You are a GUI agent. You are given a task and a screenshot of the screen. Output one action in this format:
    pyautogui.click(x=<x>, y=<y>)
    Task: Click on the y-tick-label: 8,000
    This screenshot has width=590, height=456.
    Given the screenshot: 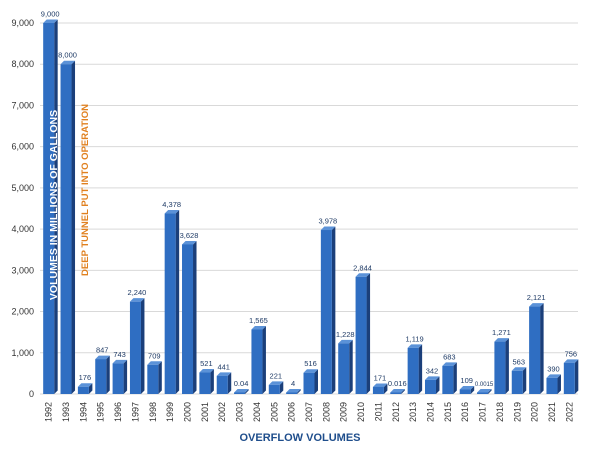 What is the action you would take?
    pyautogui.click(x=22, y=64)
    